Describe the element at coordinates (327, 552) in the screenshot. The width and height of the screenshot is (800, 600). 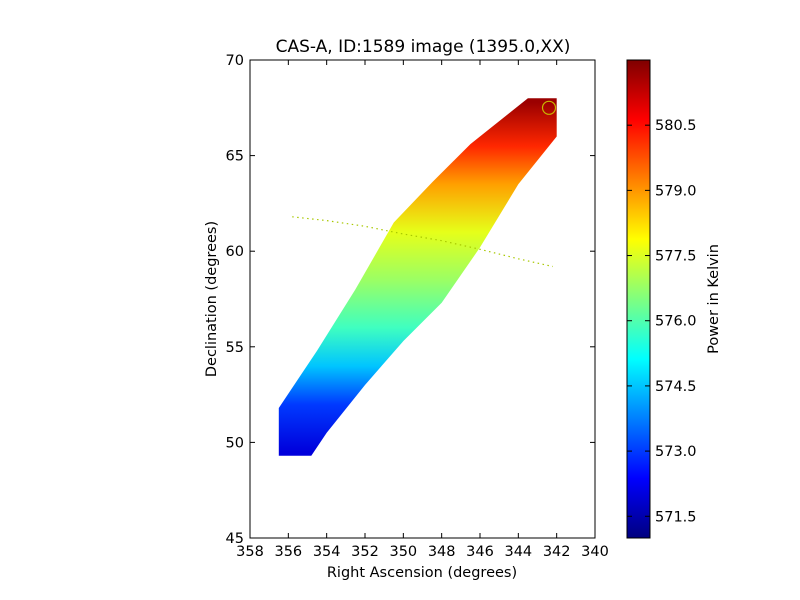
I see `x-tick-label: 354` at that location.